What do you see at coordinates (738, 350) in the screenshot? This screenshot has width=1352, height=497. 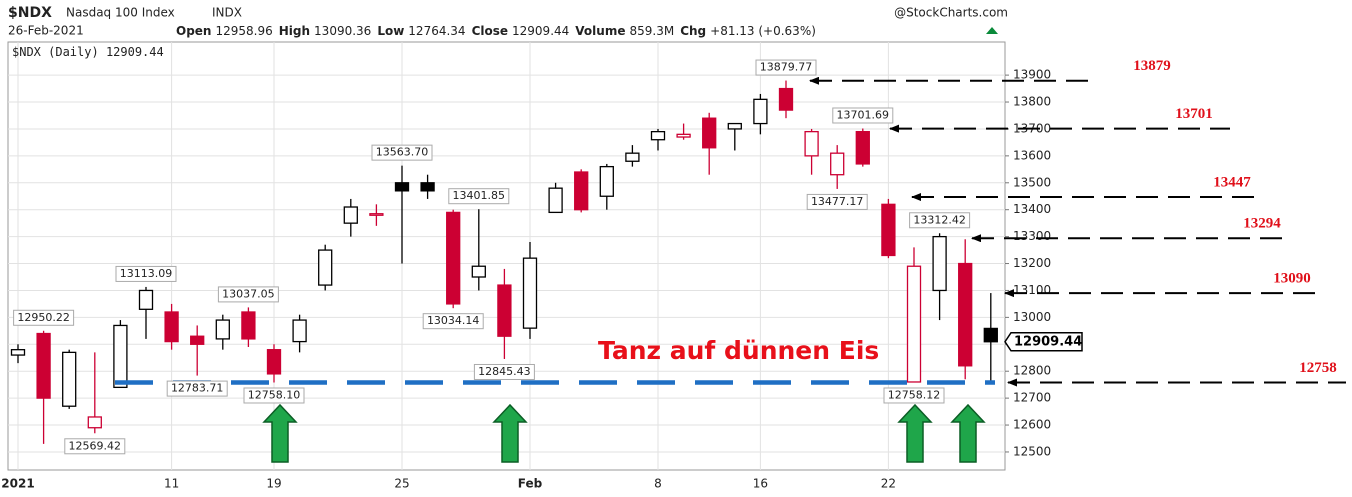 I see `annotation: Tanz auf dünnen Eis` at bounding box center [738, 350].